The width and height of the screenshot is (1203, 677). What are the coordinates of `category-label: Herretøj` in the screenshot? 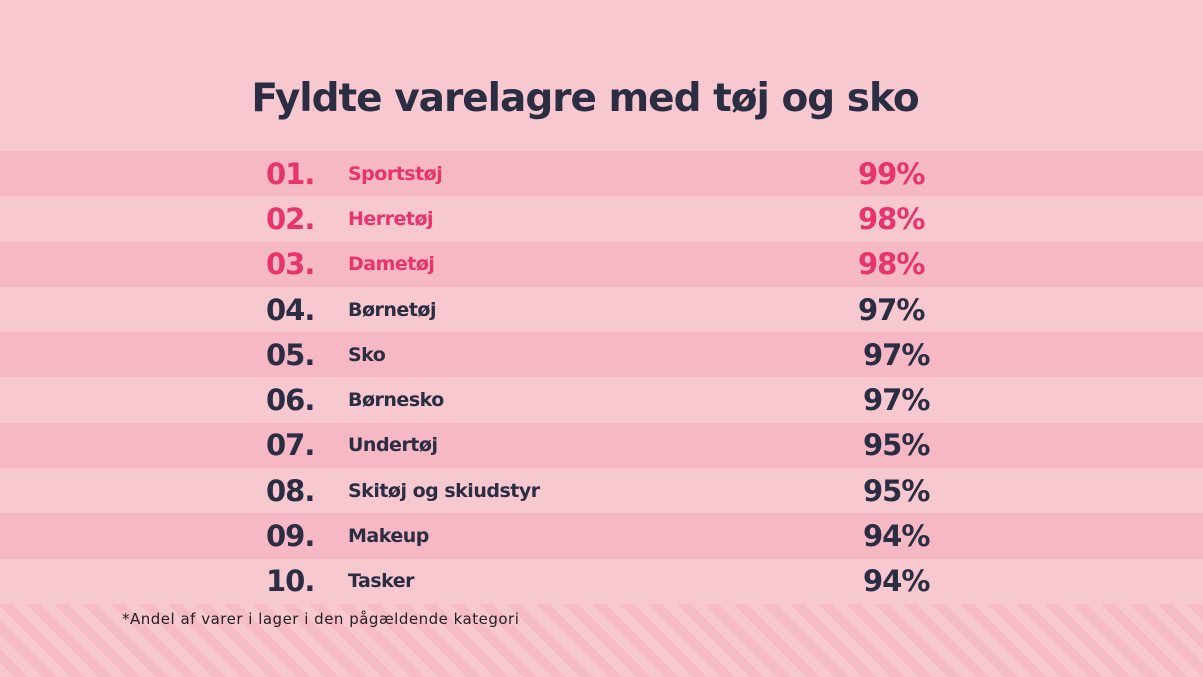 It's located at (391, 218).